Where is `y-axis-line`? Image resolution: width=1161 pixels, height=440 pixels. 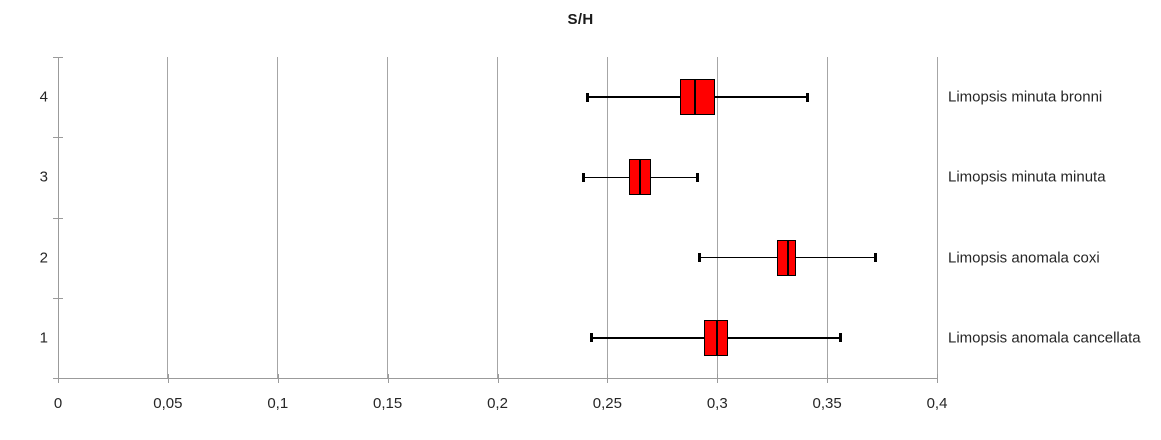
y-axis-line is located at coordinates (58, 219).